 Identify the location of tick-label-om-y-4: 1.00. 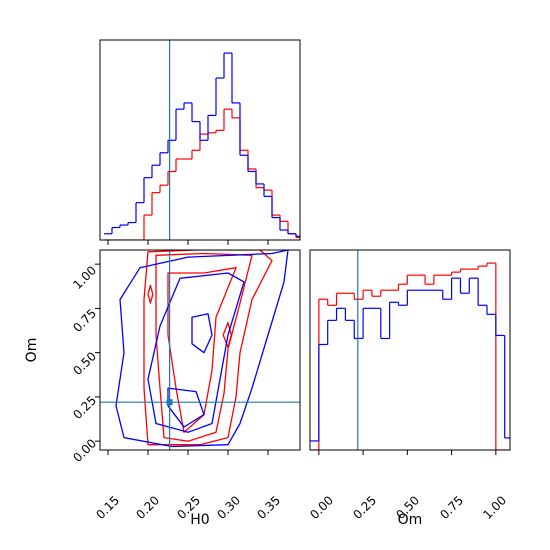
(84, 277).